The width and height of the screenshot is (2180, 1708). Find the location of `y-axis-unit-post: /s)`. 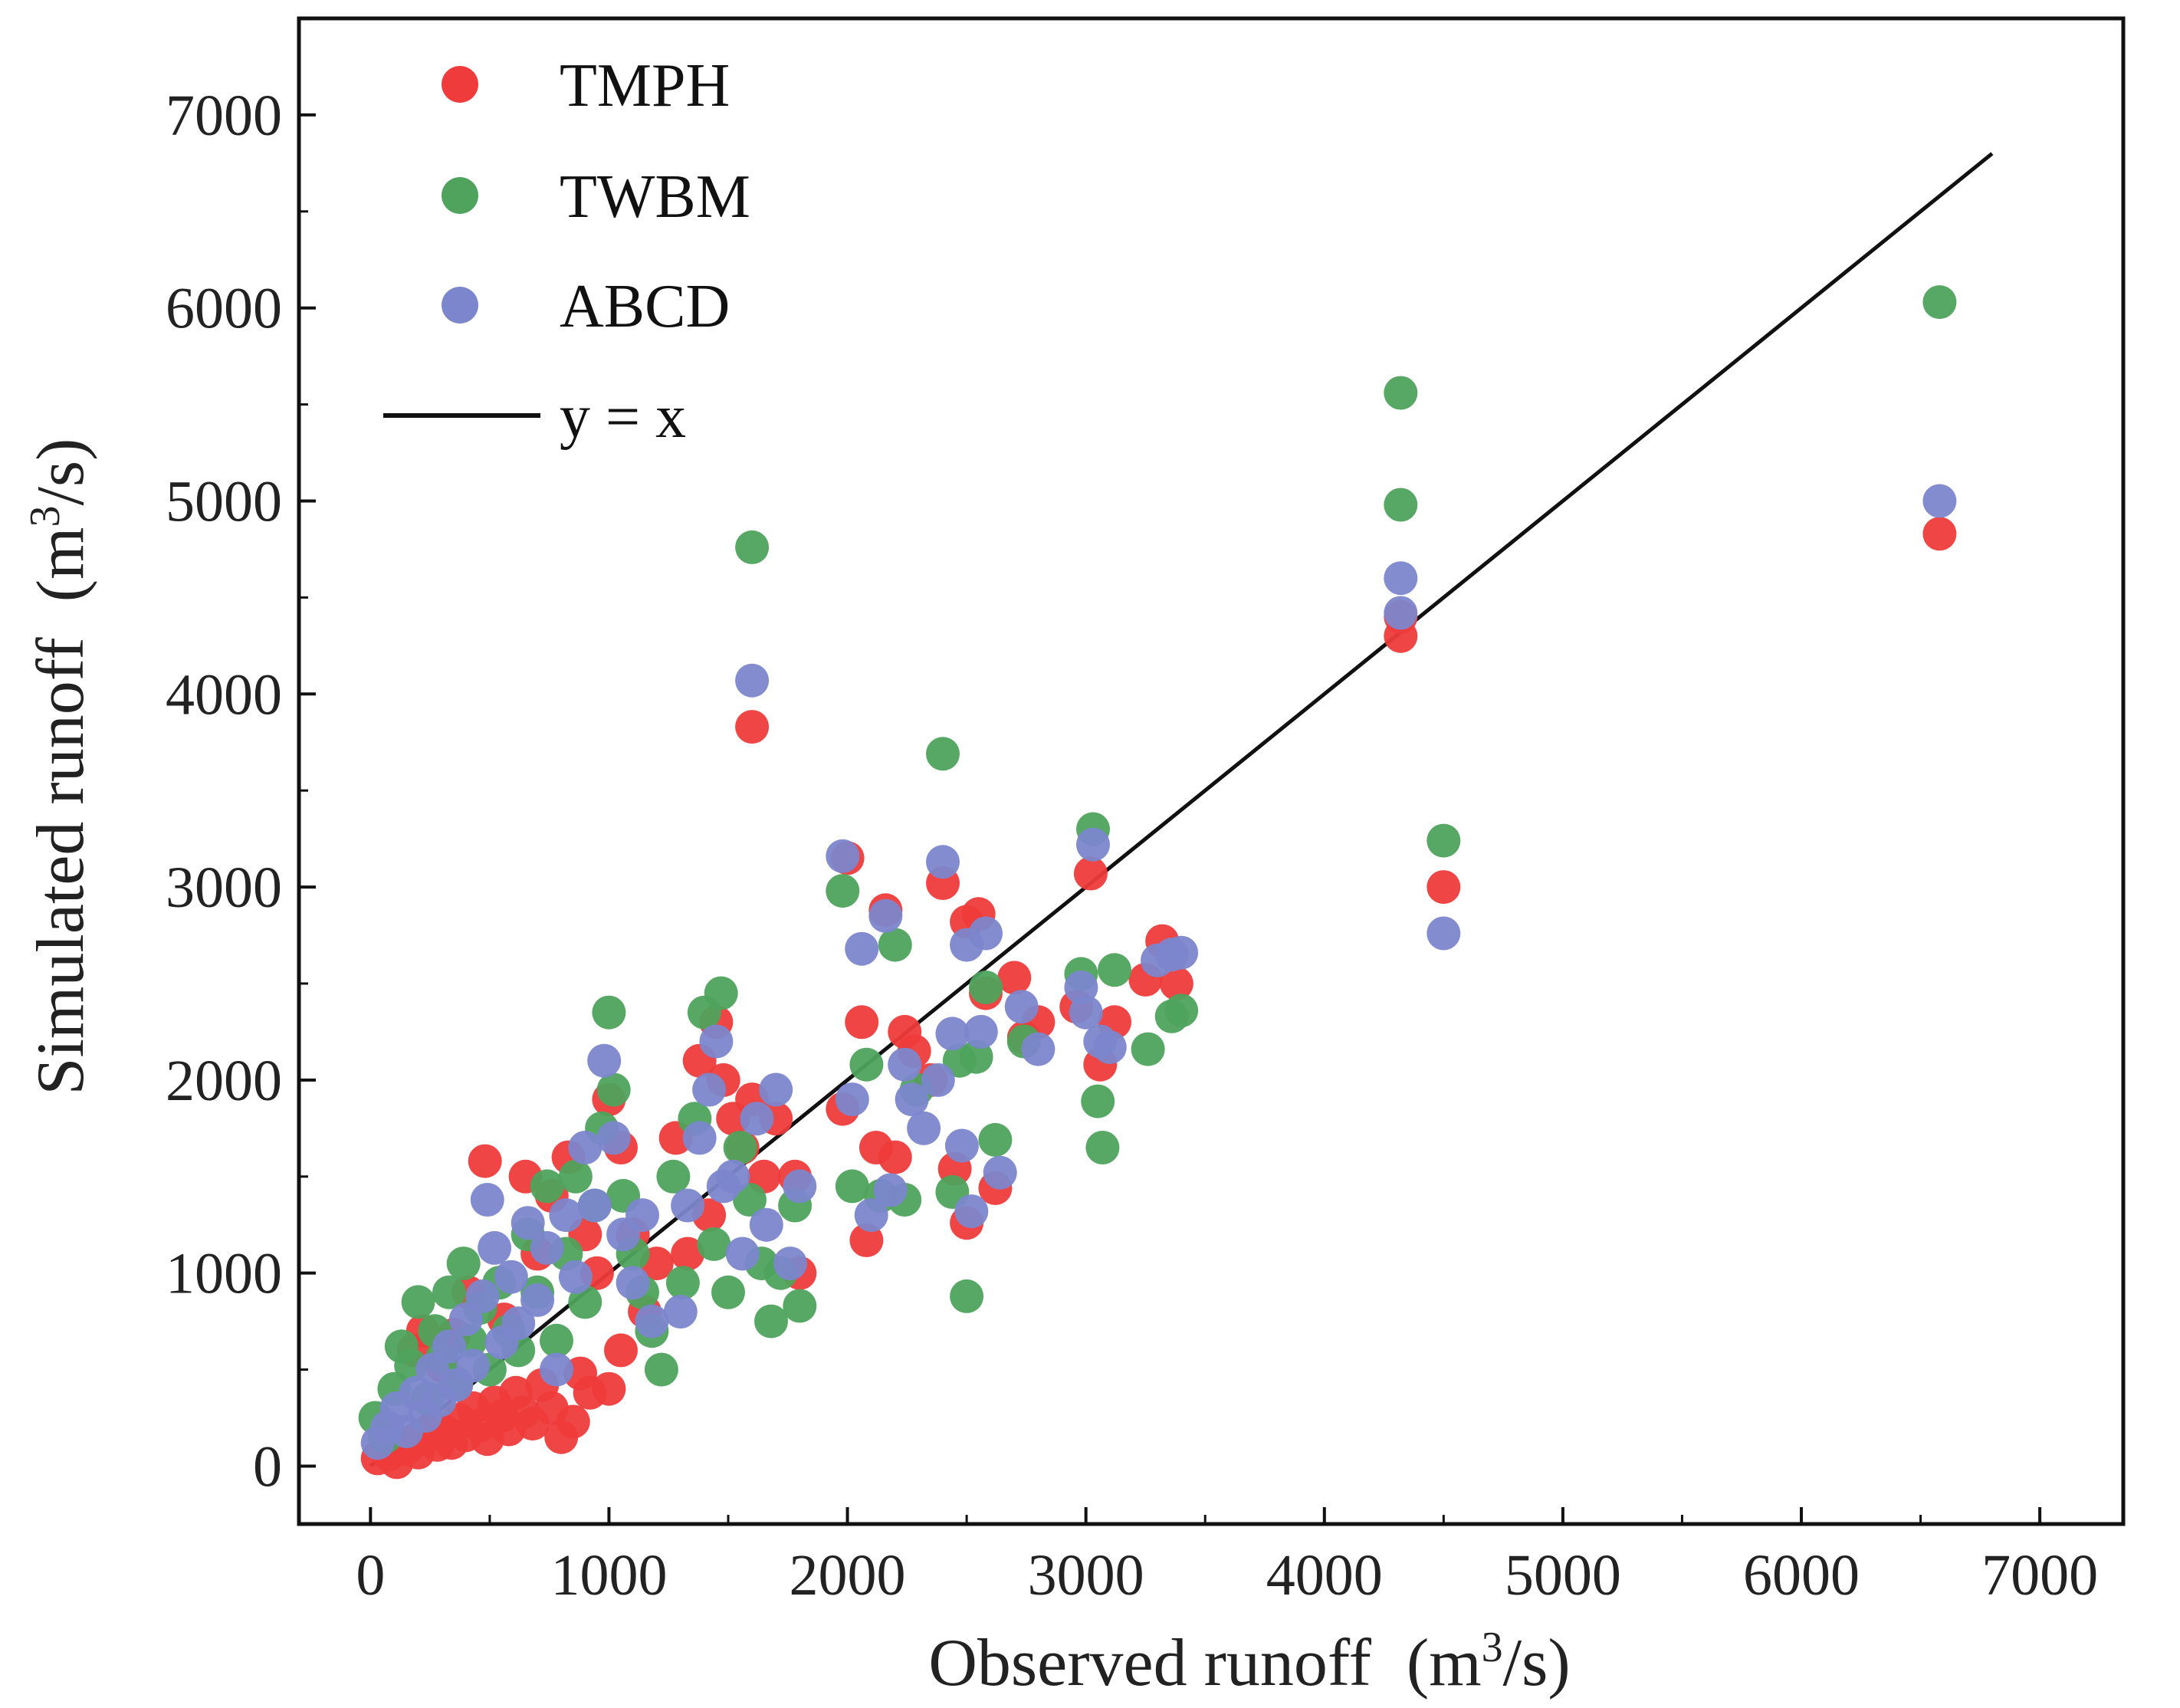

y-axis-unit-post: /s) is located at coordinates (61, 472).